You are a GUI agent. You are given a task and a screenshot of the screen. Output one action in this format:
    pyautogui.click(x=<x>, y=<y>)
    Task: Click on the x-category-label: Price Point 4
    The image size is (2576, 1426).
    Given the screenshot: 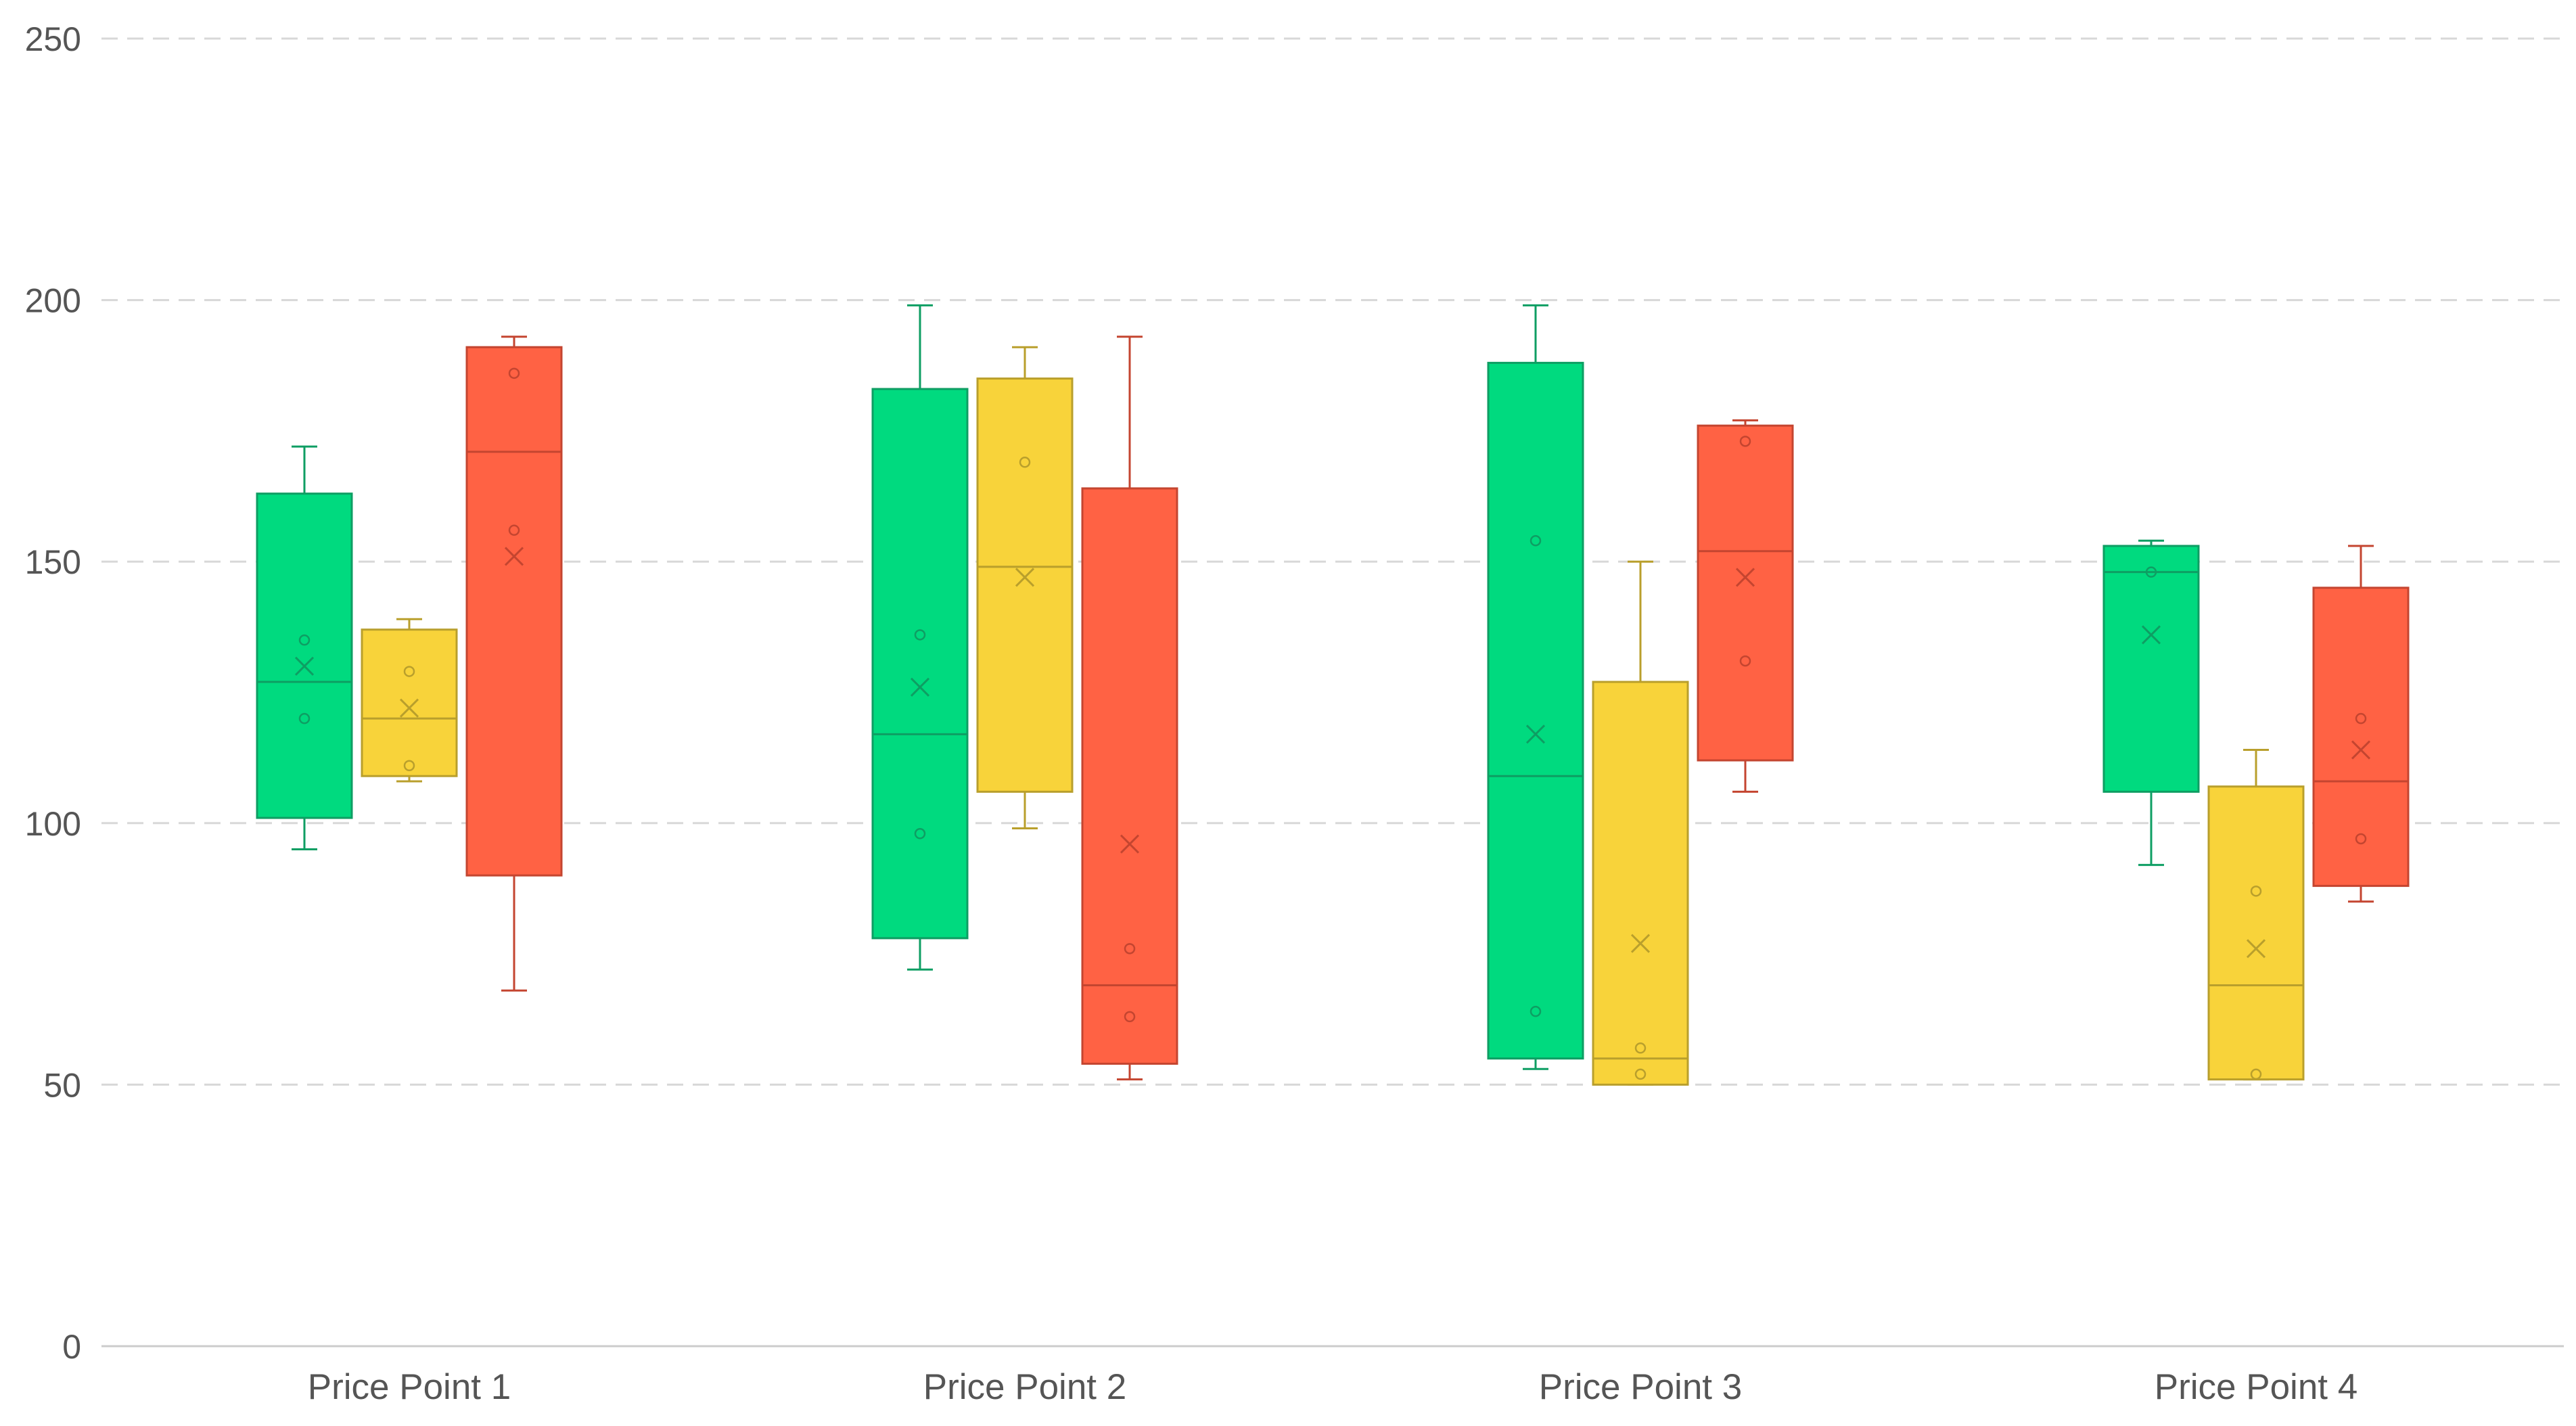 What is the action you would take?
    pyautogui.click(x=2256, y=1387)
    